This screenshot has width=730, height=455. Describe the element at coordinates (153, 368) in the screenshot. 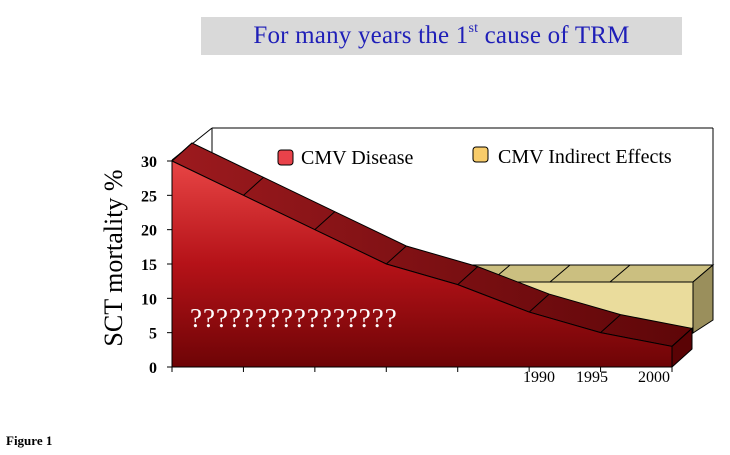

I see `y-tick-label: 0` at that location.